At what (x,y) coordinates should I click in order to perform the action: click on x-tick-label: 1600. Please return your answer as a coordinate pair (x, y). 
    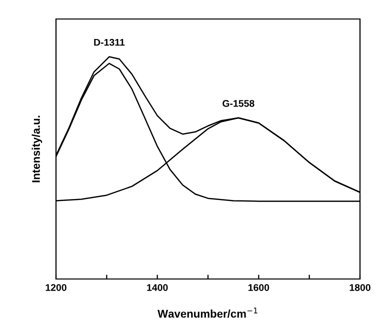
    Looking at the image, I should click on (259, 287).